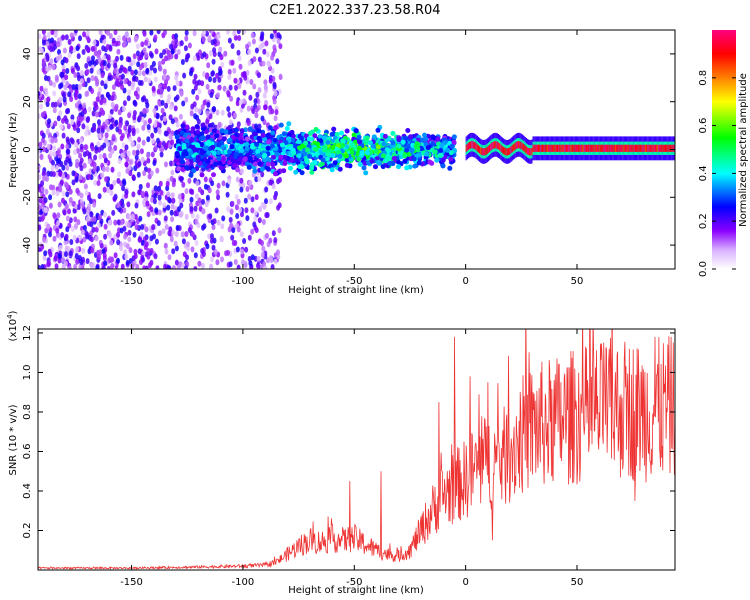 The width and height of the screenshot is (750, 600). I want to click on spectrogram-y-tick-label: 20, so click(27, 101).